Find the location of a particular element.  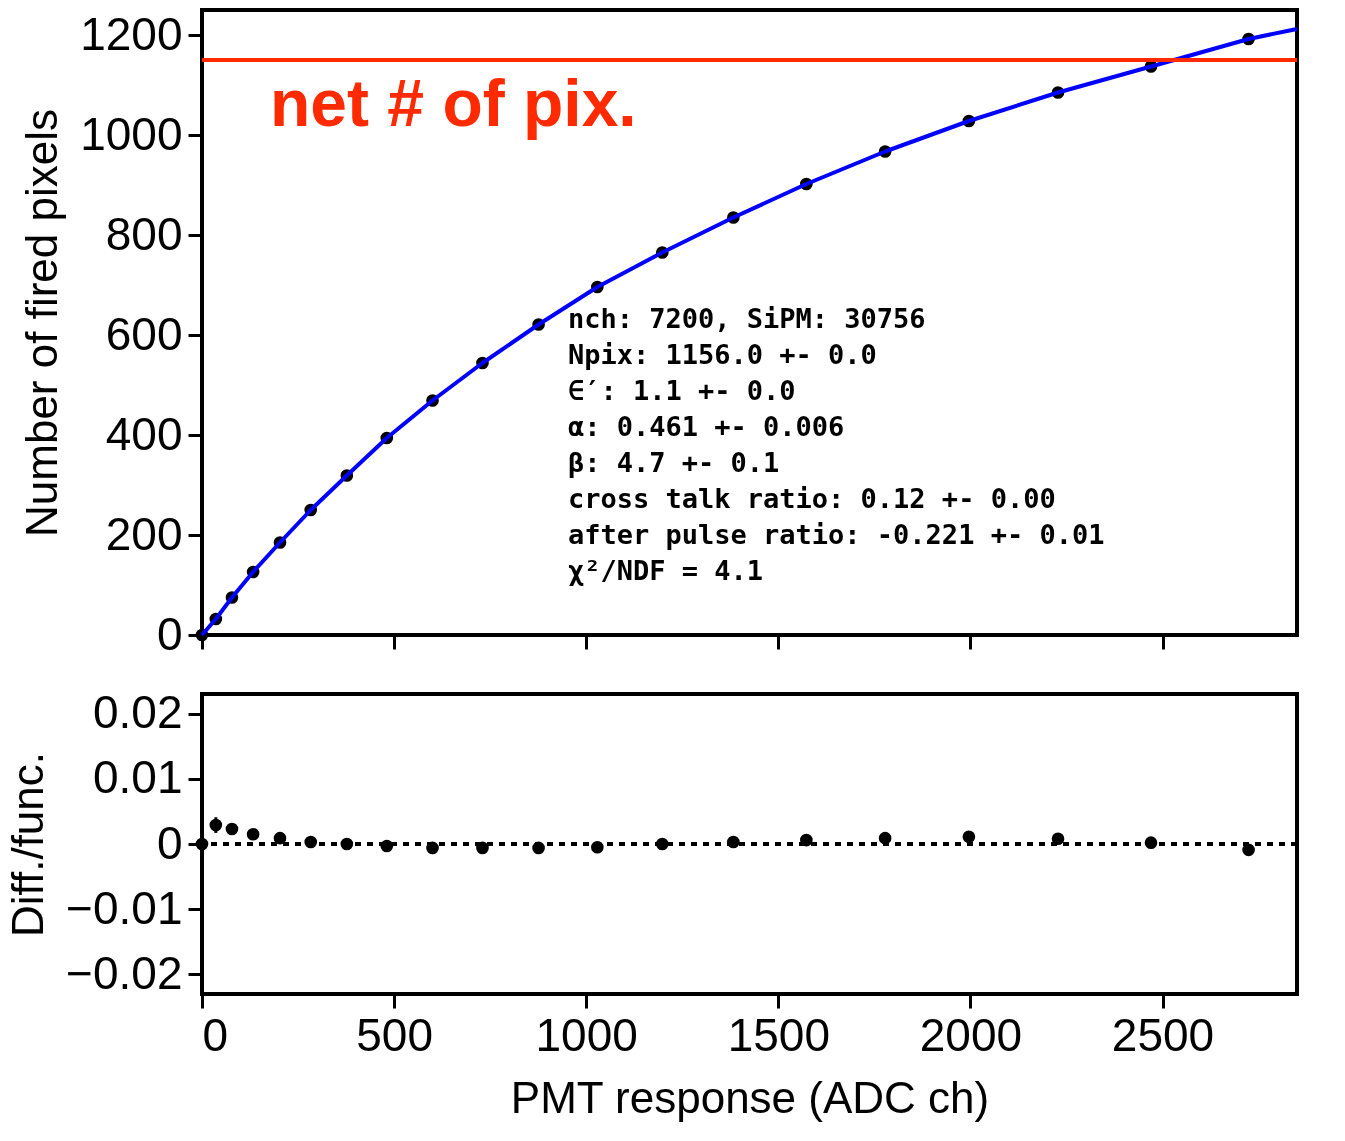

annotation: β: 4.7 +- 0.1 is located at coordinates (674, 462).